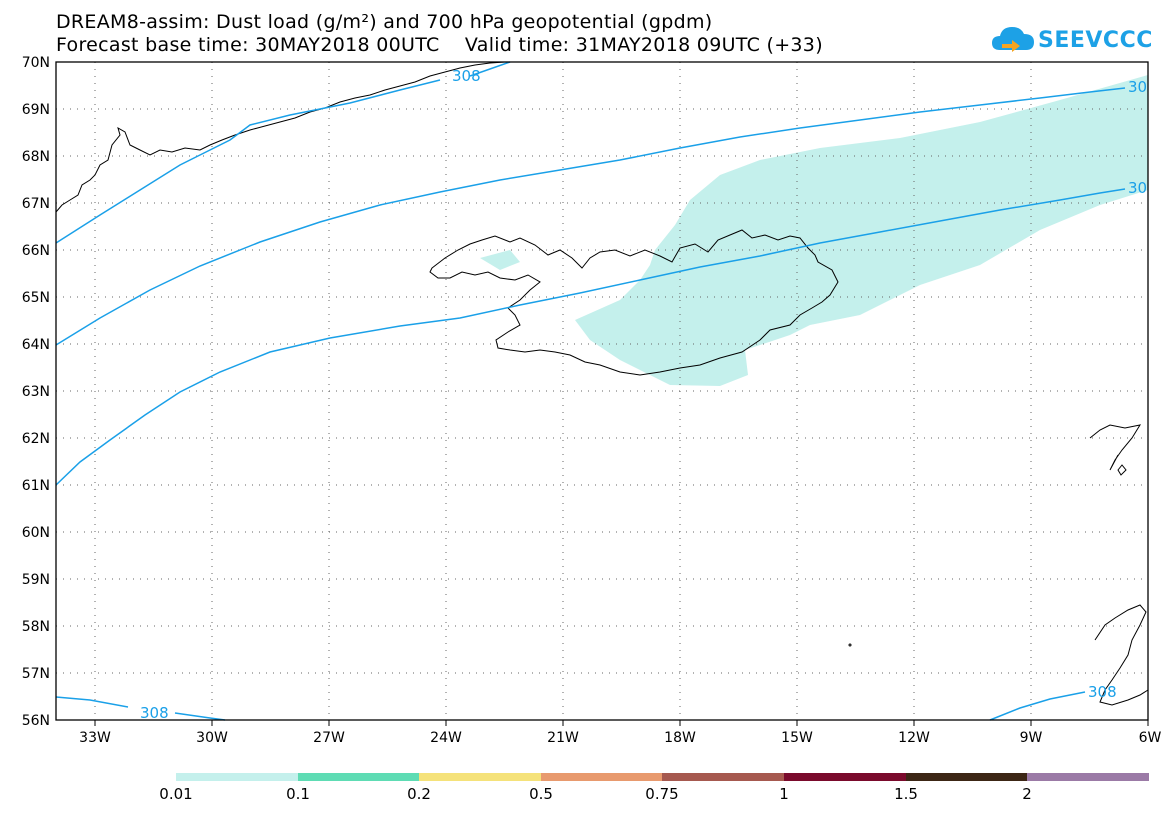 The image size is (1175, 815). What do you see at coordinates (446, 738) in the screenshot?
I see `lon-tick-label: 24W` at bounding box center [446, 738].